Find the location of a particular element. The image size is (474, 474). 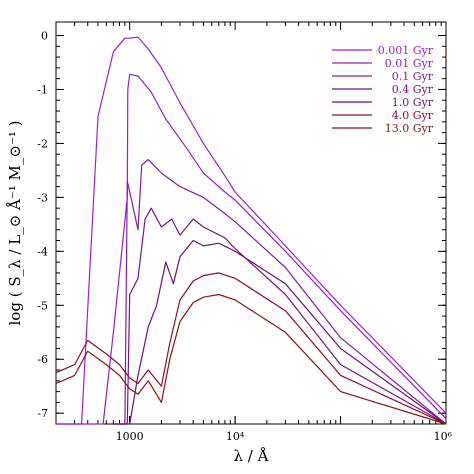

legend-label: 0.1 Gyr is located at coordinates (413, 76).